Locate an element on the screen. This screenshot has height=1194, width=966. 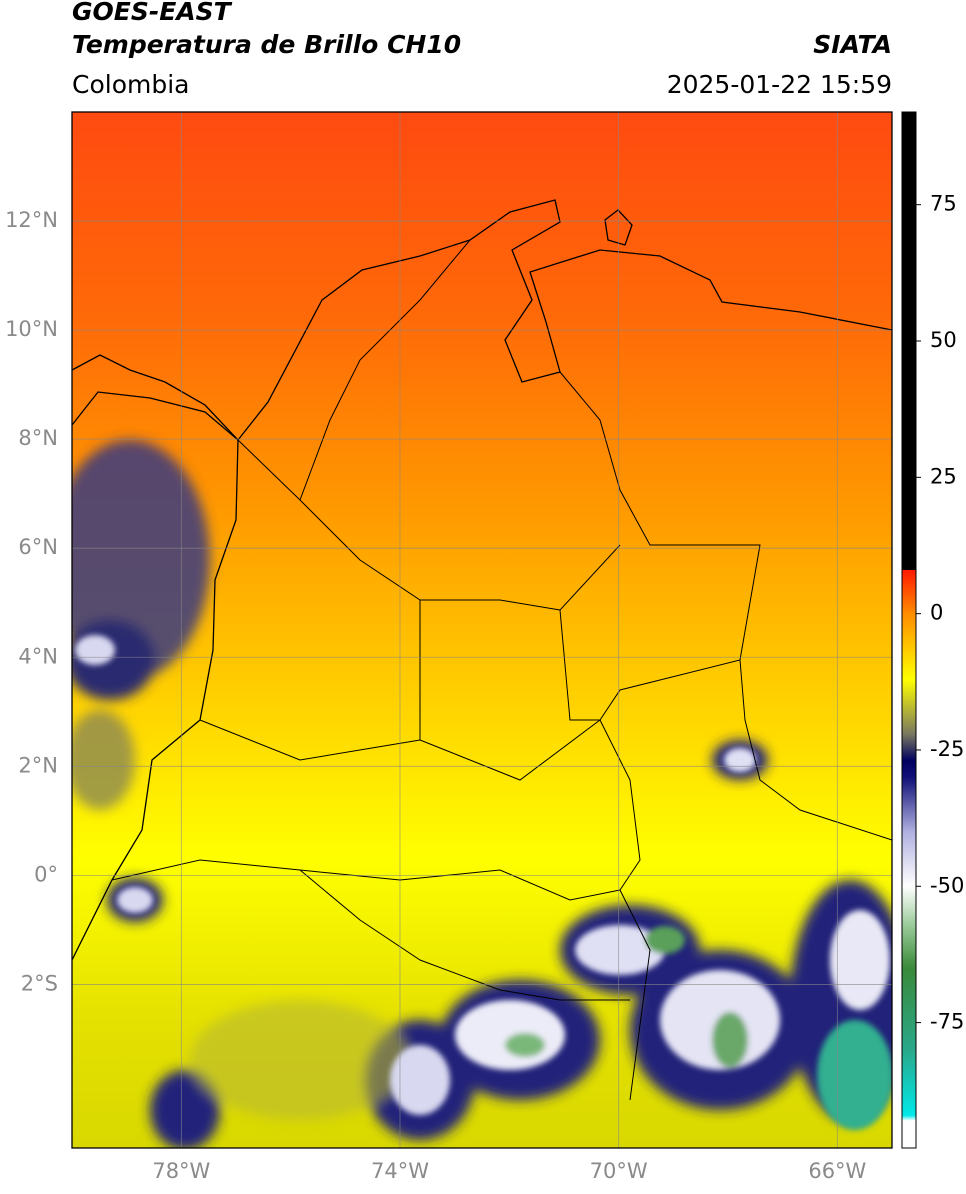
region: Colombia is located at coordinates (130, 84).